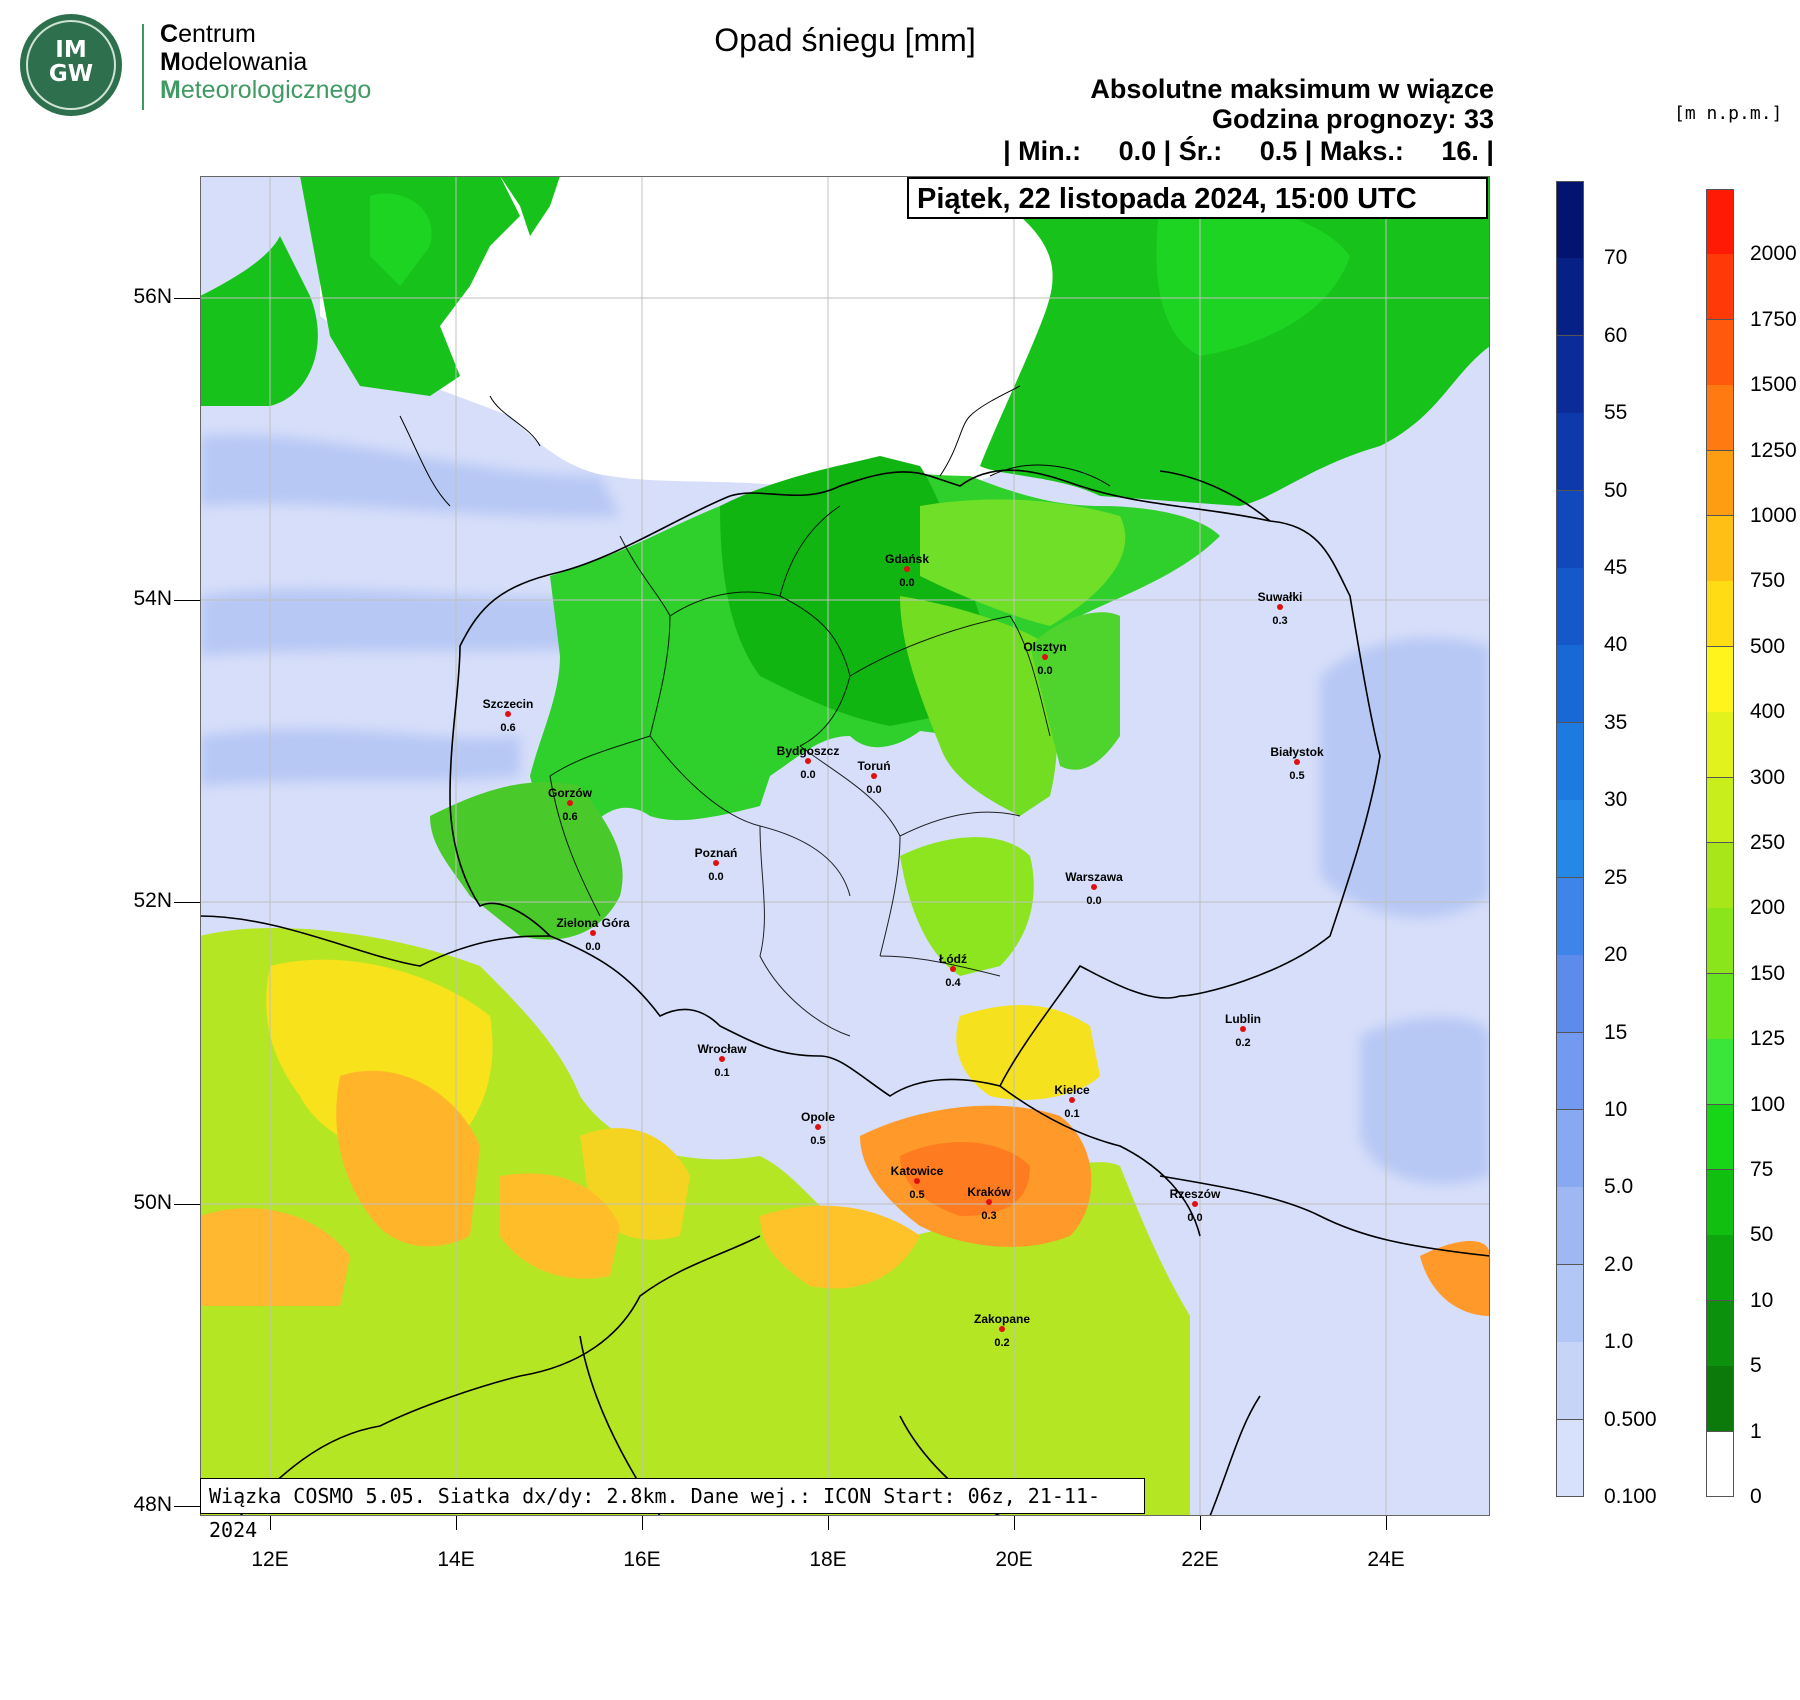 The height and width of the screenshot is (1700, 1800). What do you see at coordinates (860, 274) in the screenshot?
I see `land-north-bright` at bounding box center [860, 274].